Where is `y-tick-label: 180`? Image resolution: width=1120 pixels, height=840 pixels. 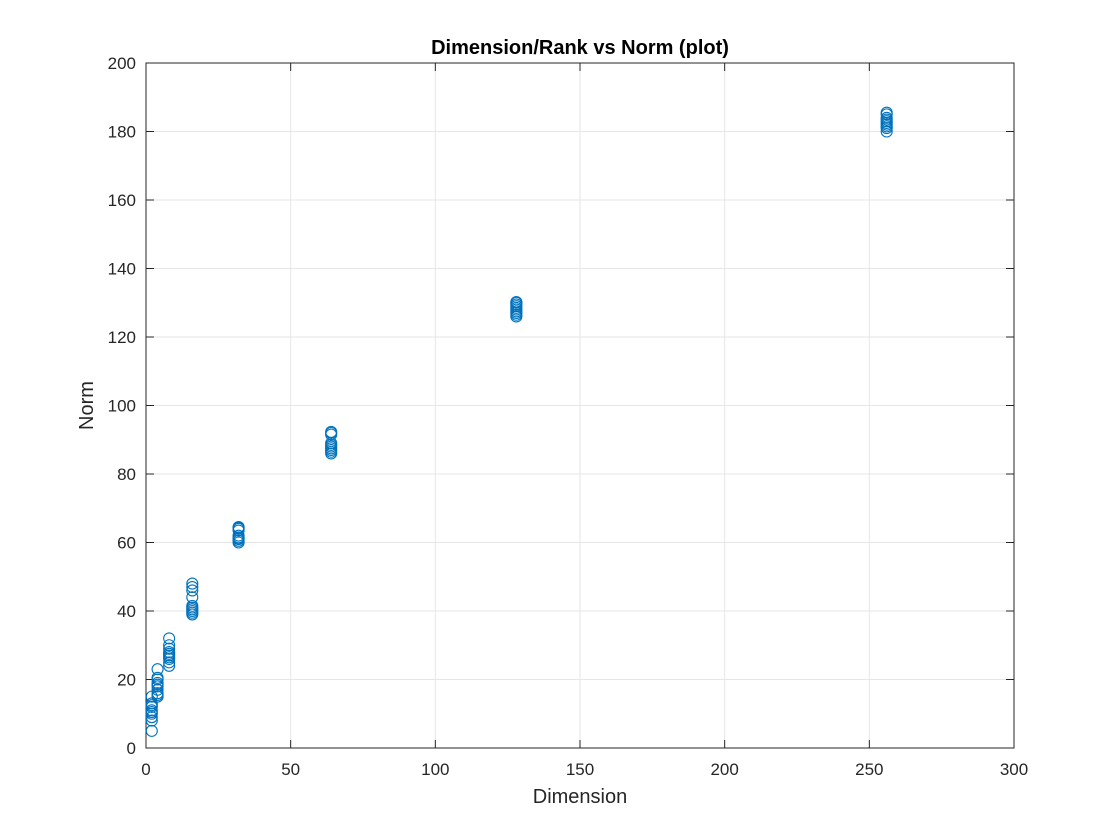
y-tick-label: 180 is located at coordinates (122, 132).